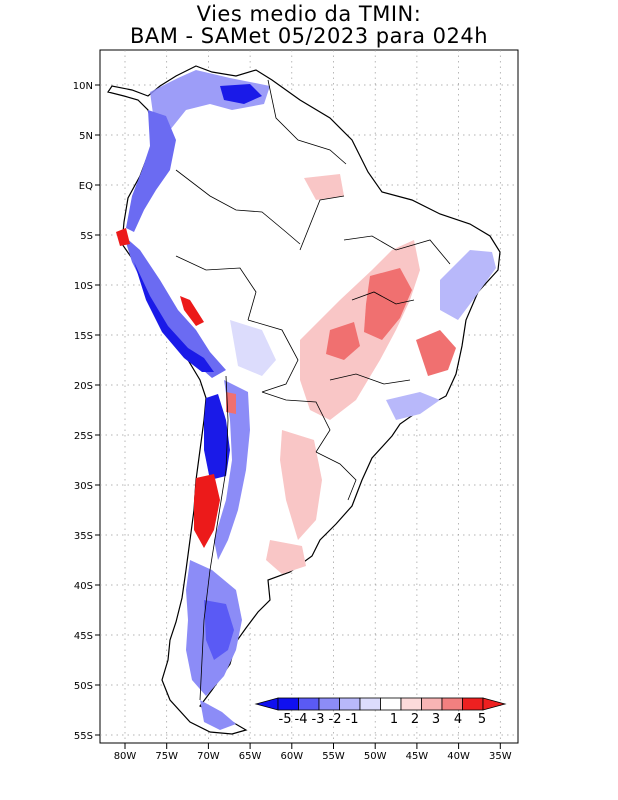 This screenshot has width=618, height=800. Describe the element at coordinates (83, 86) in the screenshot. I see `lat-label: 10N` at that location.